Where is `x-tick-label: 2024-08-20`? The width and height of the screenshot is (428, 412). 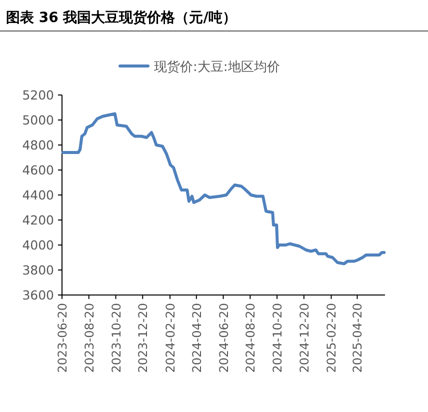
x-tick-label: 2024-08-20 is located at coordinates (251, 338).